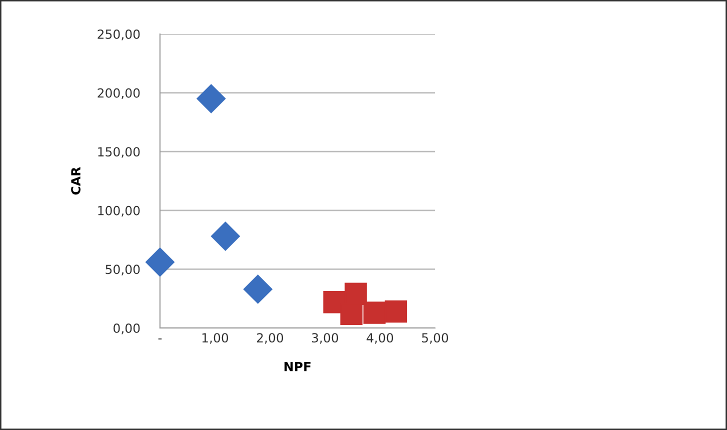 Image resolution: width=727 pixels, height=430 pixels. I want to click on x-tick-label: 1,00, so click(215, 338).